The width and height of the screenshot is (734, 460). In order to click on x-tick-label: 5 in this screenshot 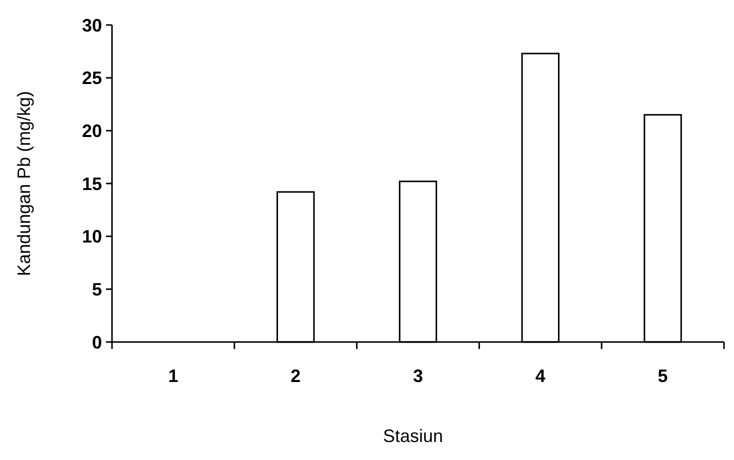, I will do `click(663, 376)`.